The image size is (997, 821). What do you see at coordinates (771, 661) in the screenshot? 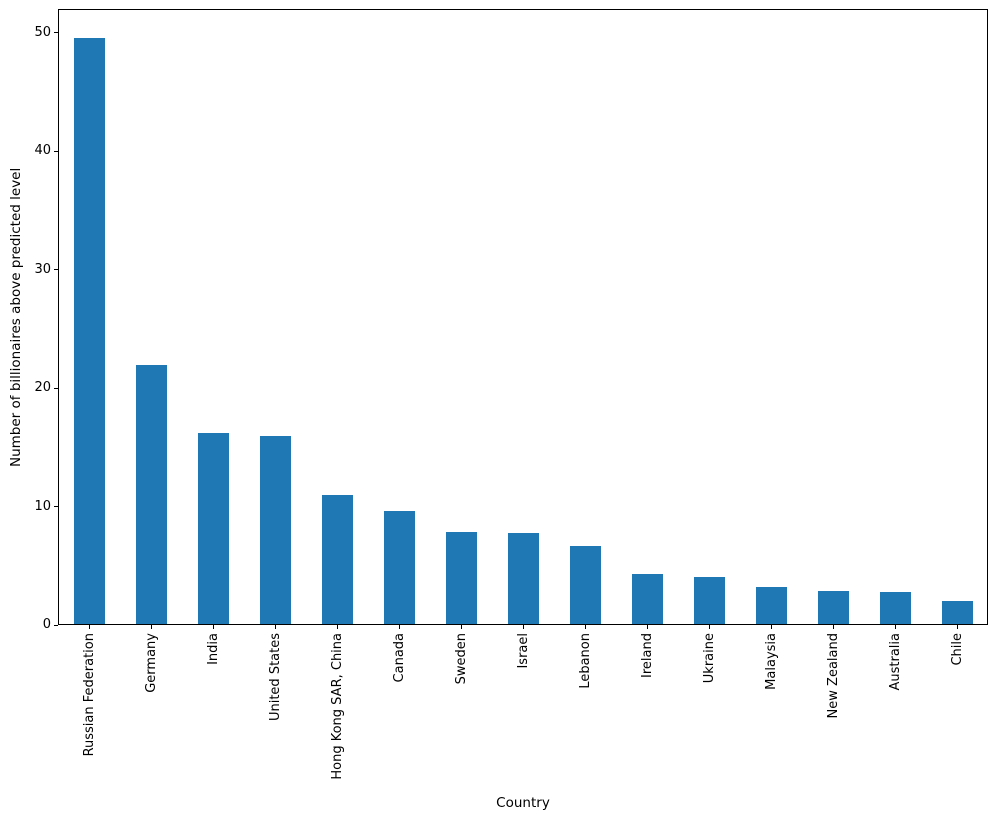
I see `x-tick-label: Malaysia` at bounding box center [771, 661].